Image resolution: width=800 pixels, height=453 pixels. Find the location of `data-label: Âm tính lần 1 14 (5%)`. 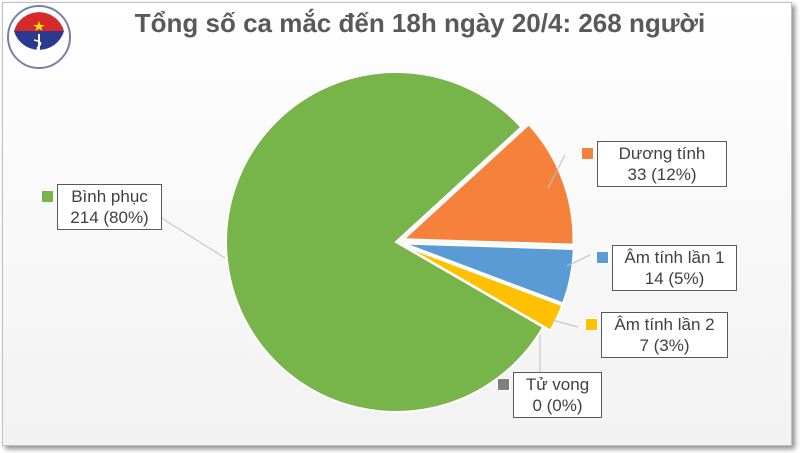

data-label: Âm tính lần 1 14 (5%) is located at coordinates (674, 268).